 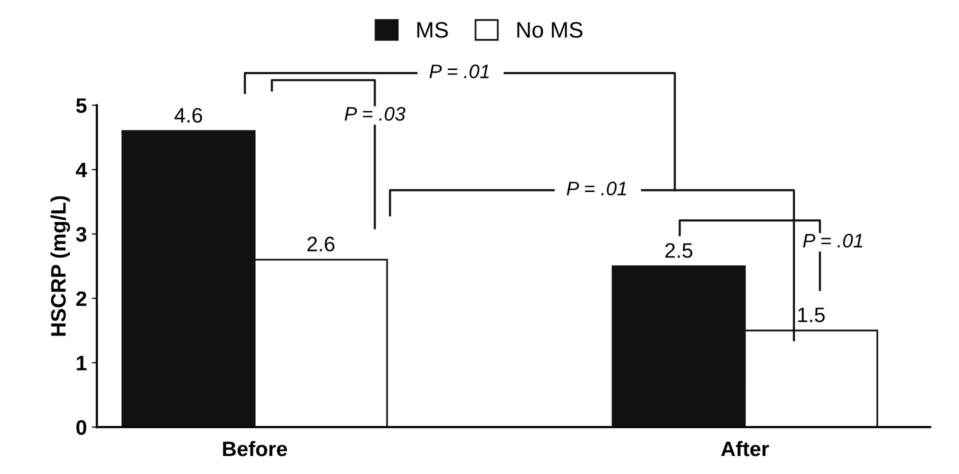 What do you see at coordinates (811, 315) in the screenshot?
I see `data-label: 1.5` at bounding box center [811, 315].